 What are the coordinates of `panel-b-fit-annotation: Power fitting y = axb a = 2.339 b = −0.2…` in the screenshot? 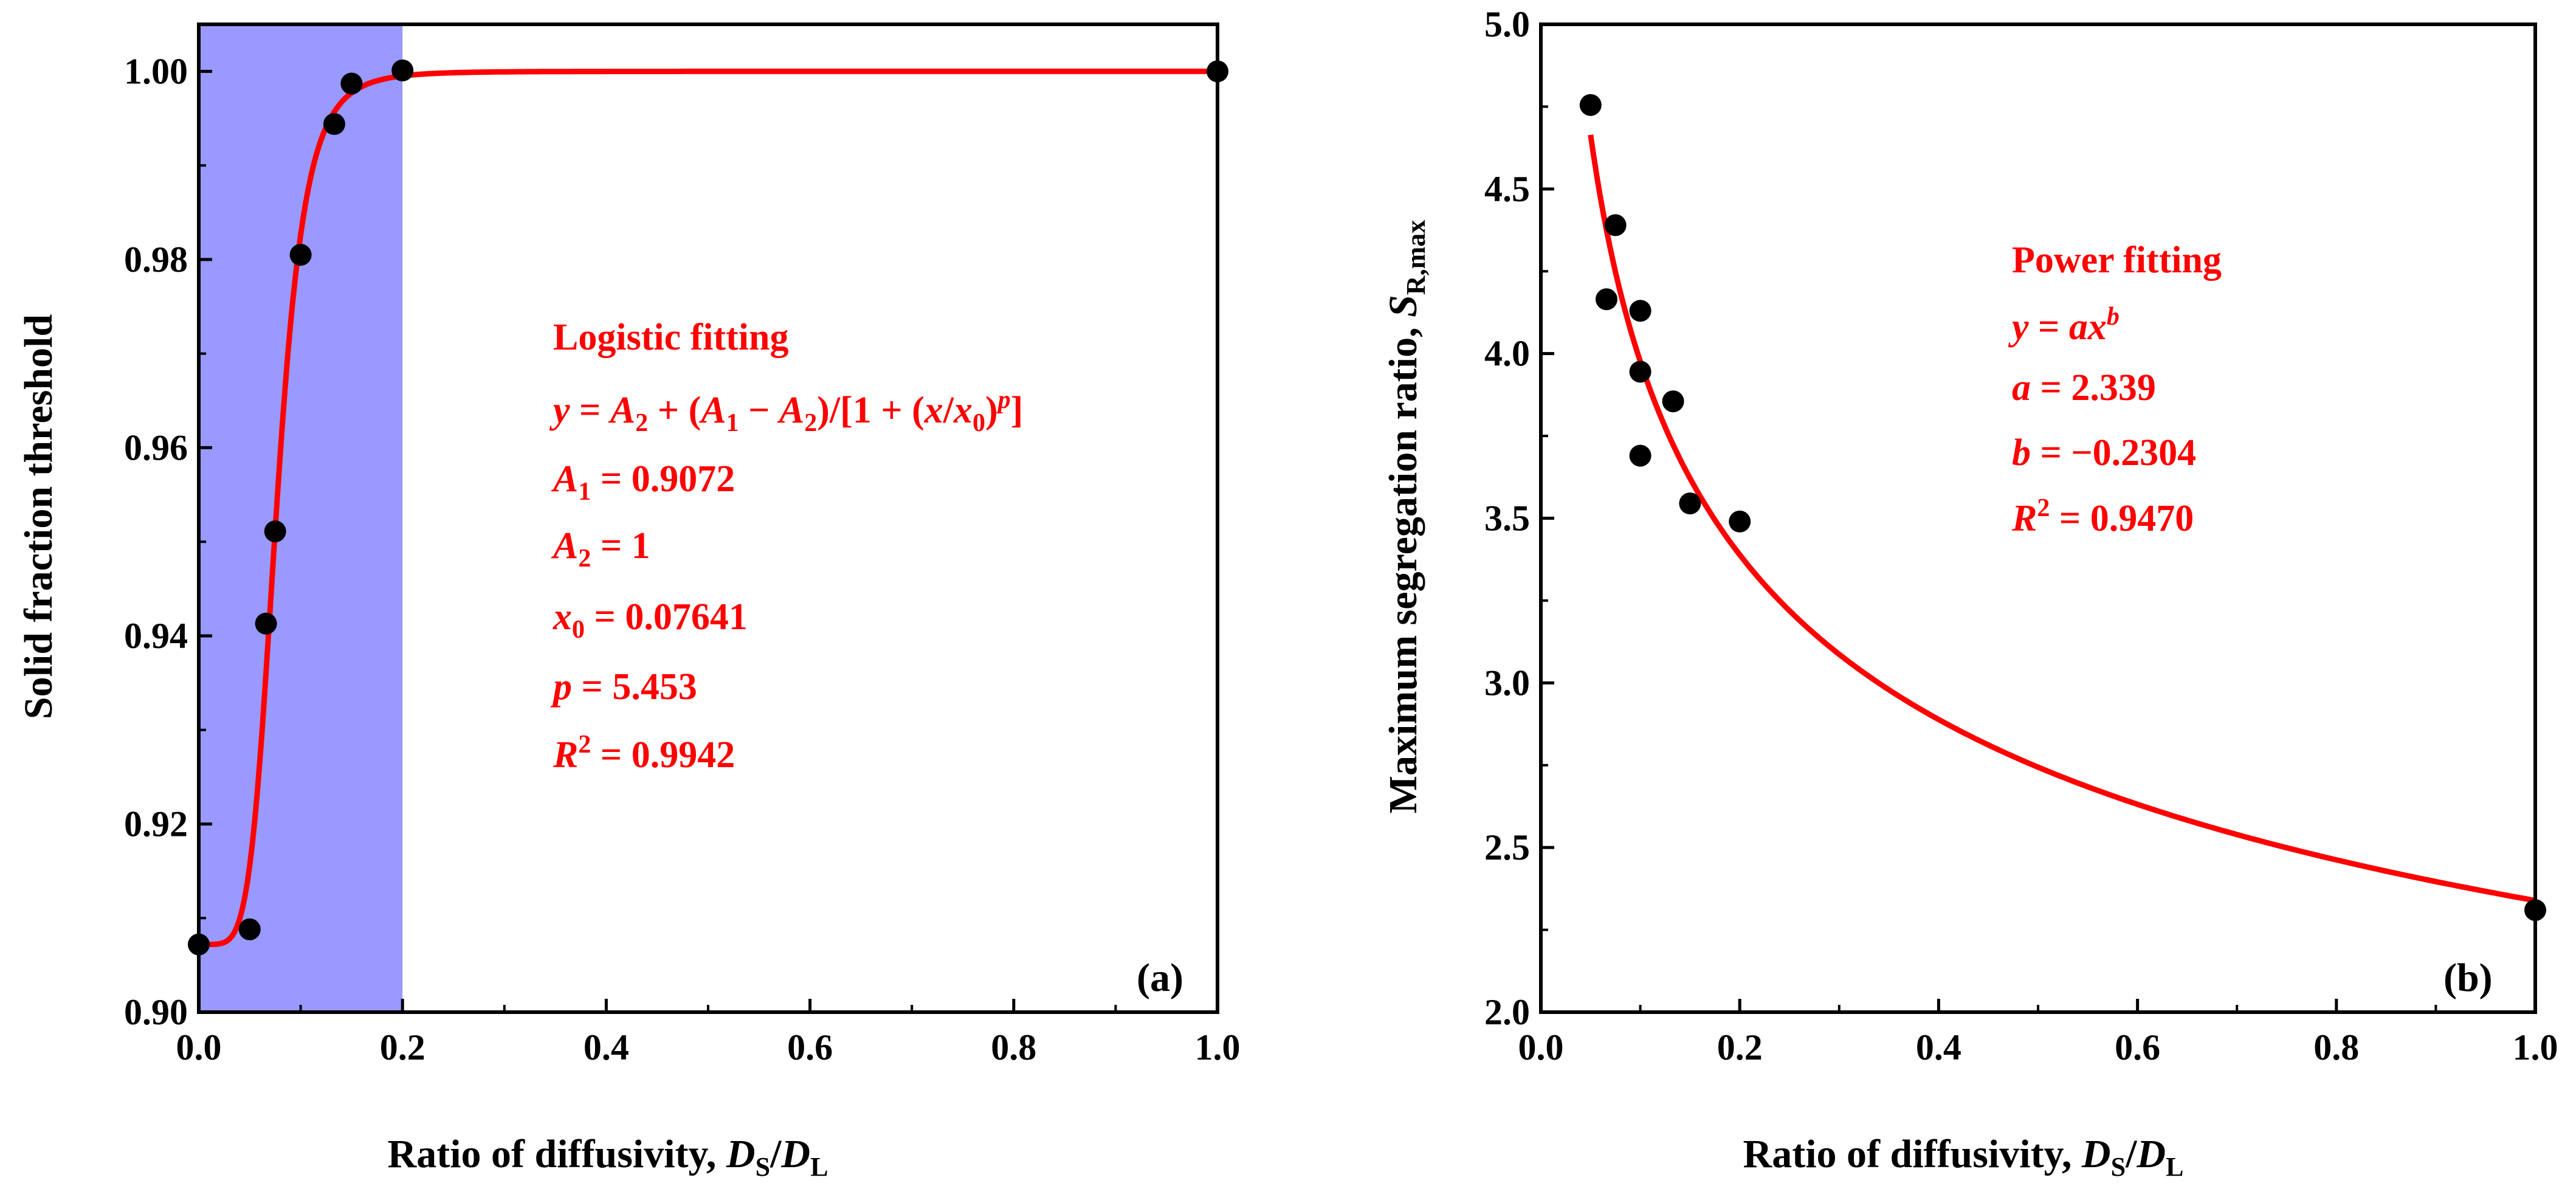 It's located at (2115, 389).